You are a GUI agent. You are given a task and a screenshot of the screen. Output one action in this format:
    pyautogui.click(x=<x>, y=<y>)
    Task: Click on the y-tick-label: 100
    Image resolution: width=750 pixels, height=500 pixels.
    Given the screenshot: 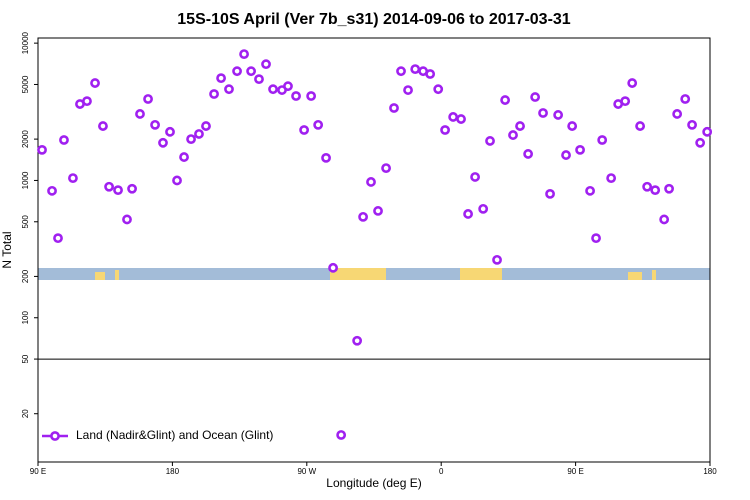 What is the action you would take?
    pyautogui.click(x=25, y=318)
    